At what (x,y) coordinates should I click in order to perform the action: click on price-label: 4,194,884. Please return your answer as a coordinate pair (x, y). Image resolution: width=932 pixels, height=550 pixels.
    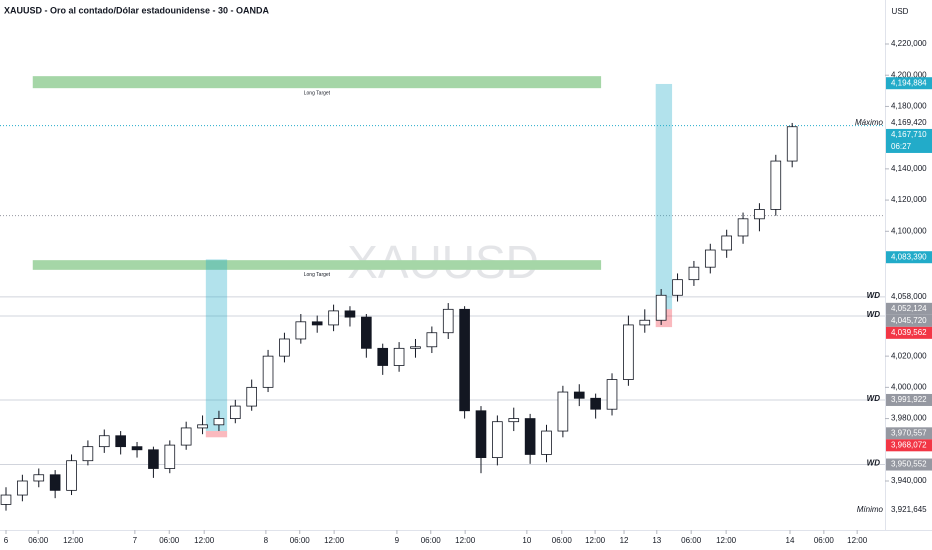
    Looking at the image, I should click on (909, 82).